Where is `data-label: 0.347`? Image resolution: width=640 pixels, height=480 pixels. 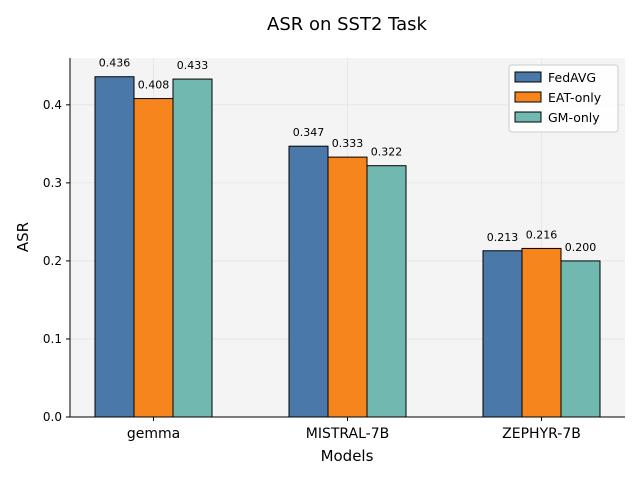 data-label: 0.347 is located at coordinates (309, 132).